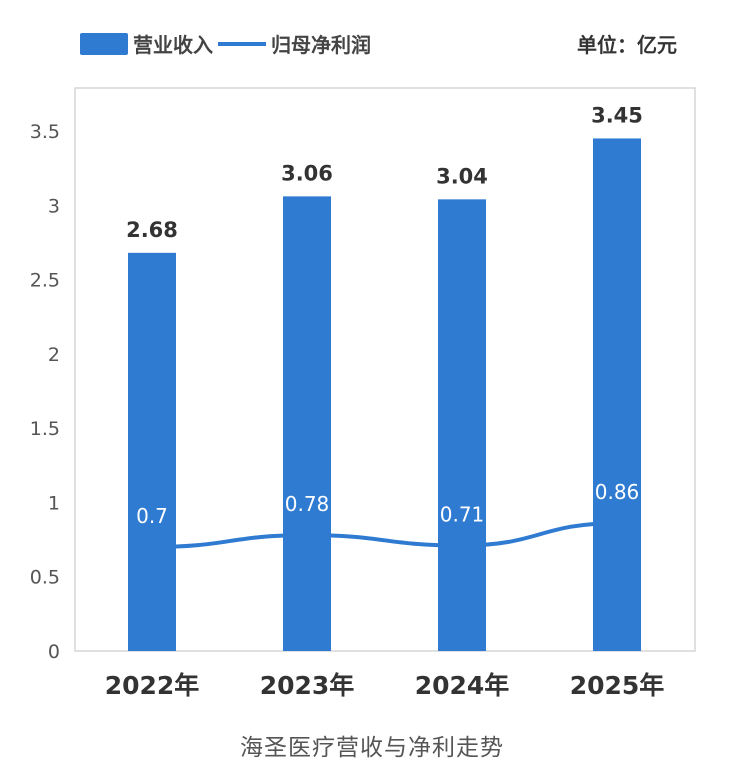  What do you see at coordinates (372, 748) in the screenshot?
I see `chart-caption: 海圣医疗营收与净利走势` at bounding box center [372, 748].